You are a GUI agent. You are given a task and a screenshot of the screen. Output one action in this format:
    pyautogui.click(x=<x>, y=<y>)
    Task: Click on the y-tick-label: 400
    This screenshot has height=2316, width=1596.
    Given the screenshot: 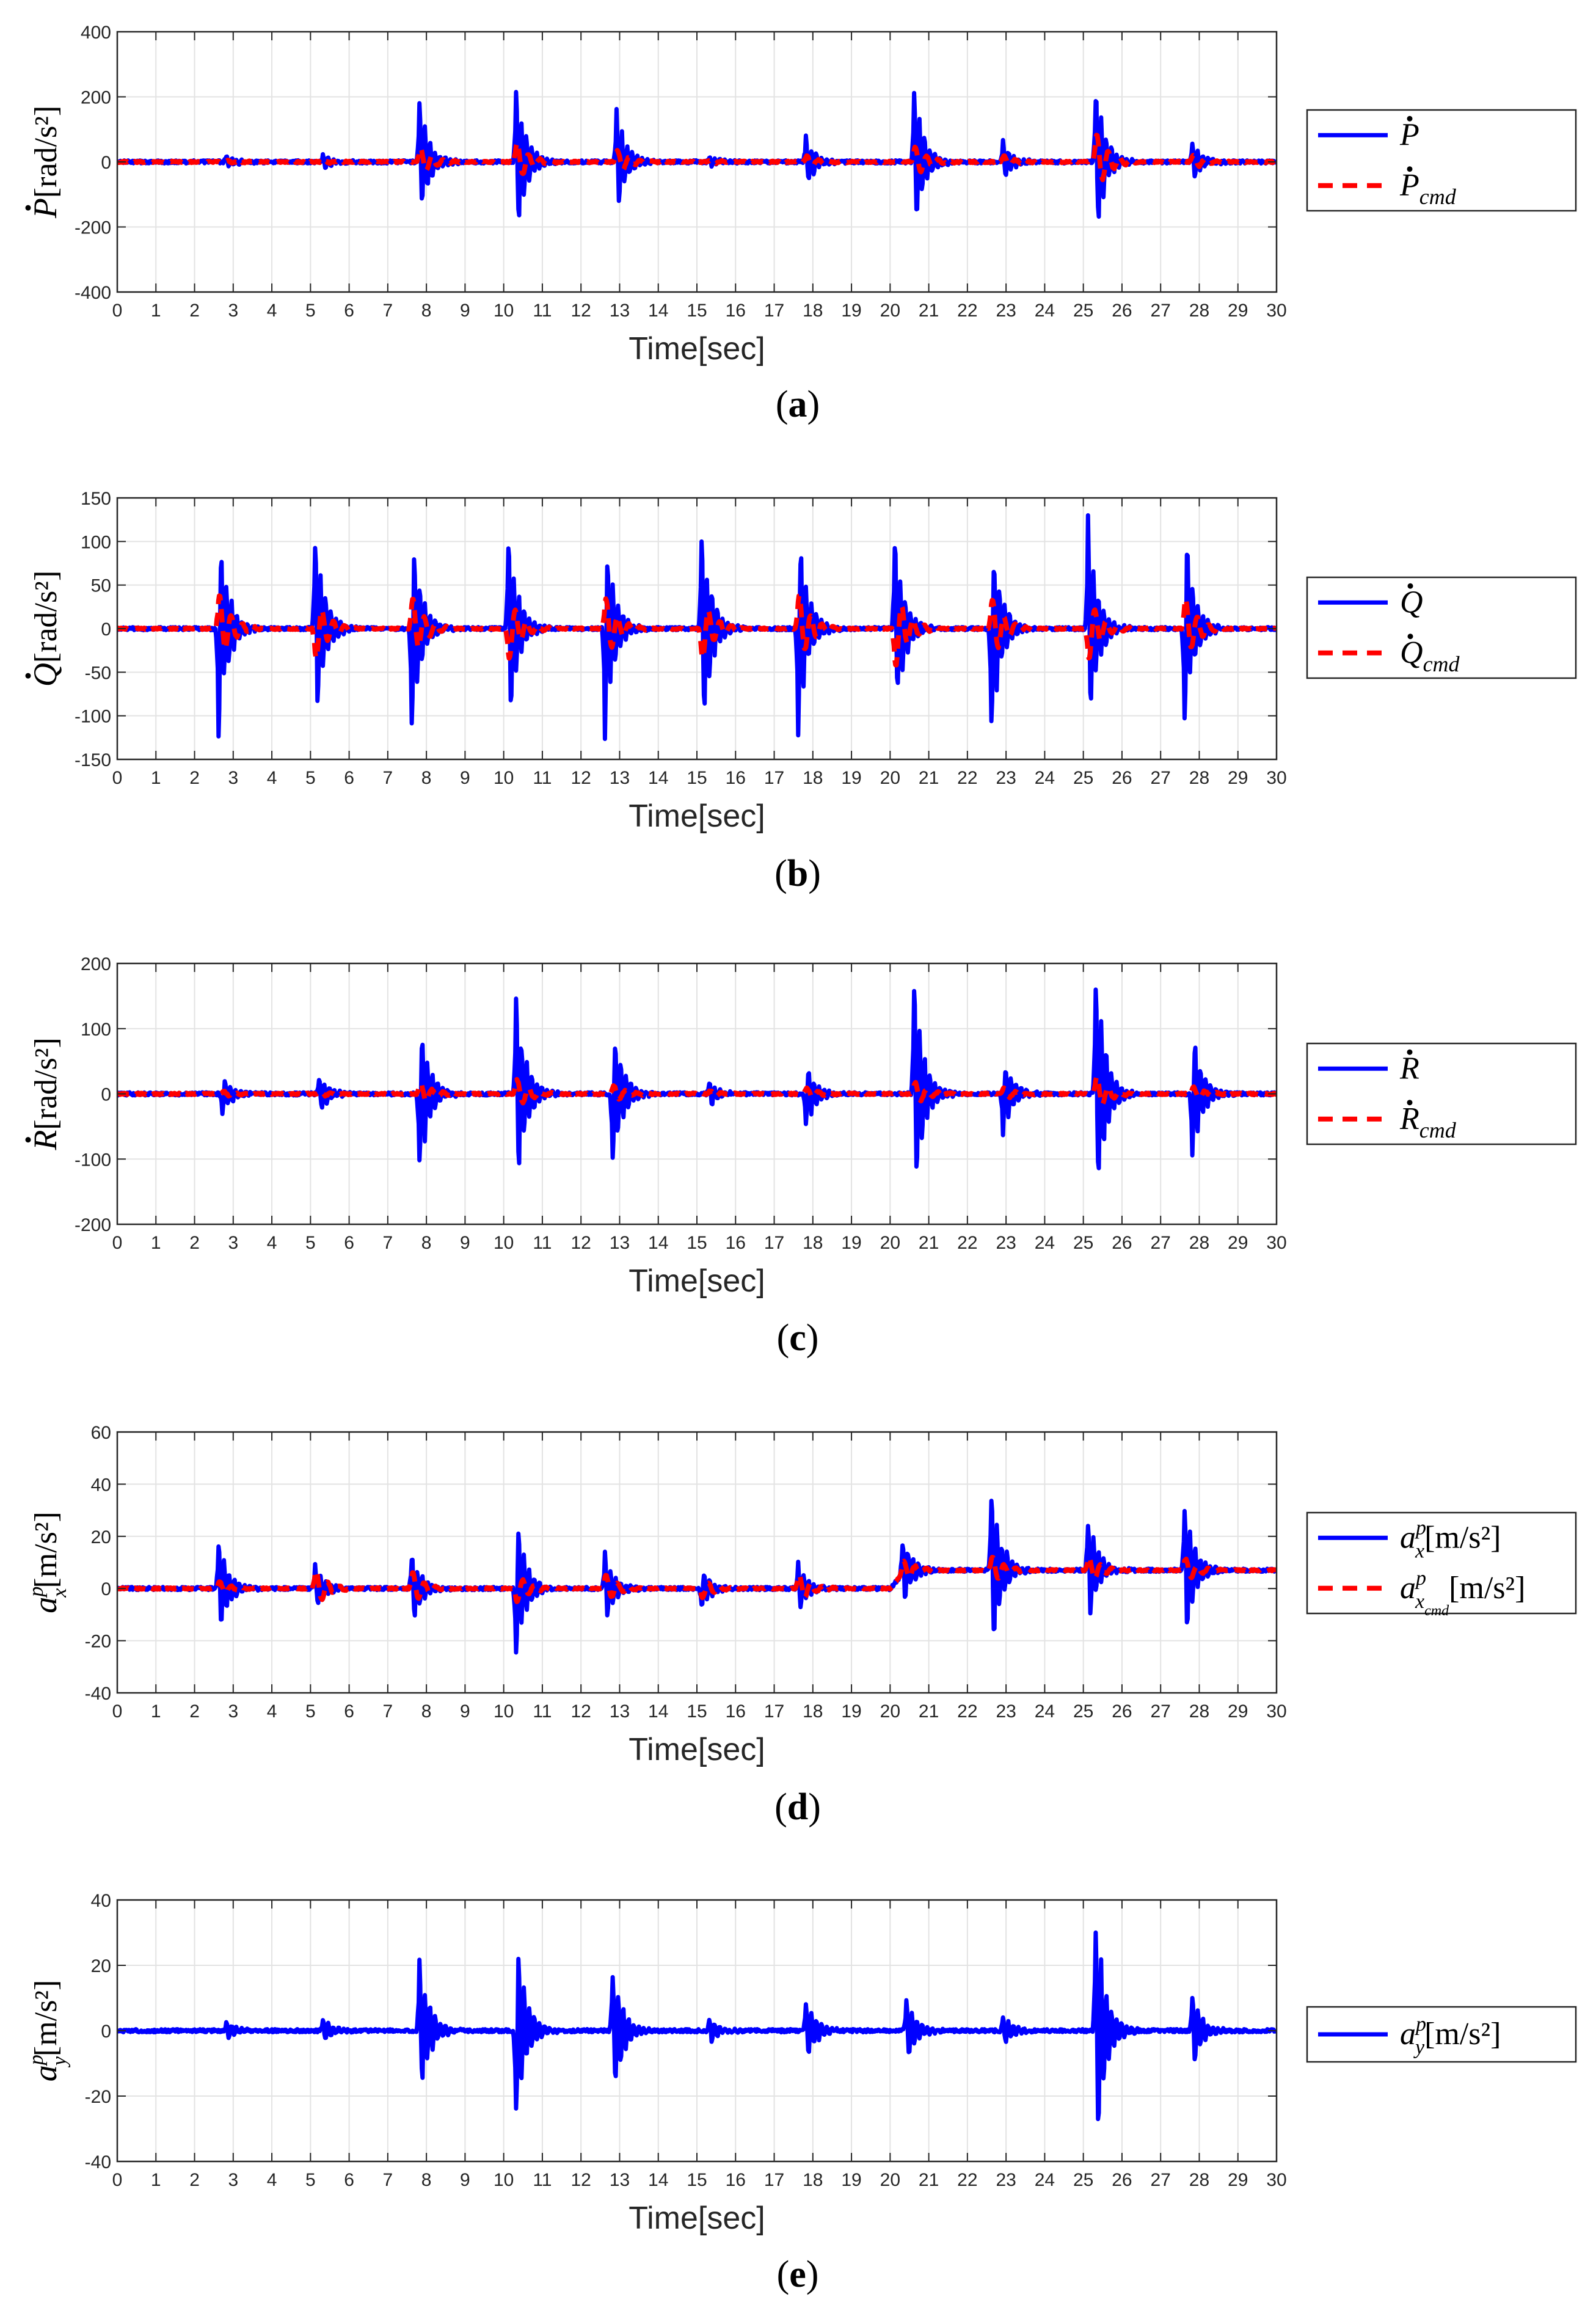 What is the action you would take?
    pyautogui.click(x=96, y=33)
    